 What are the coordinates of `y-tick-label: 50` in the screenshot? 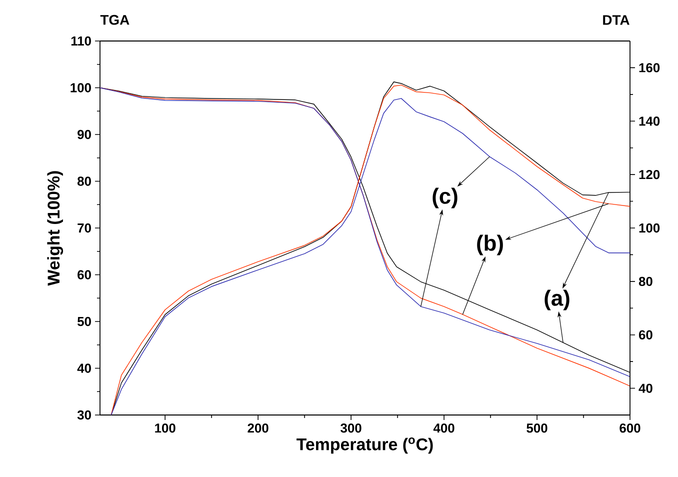 It's located at (84, 321).